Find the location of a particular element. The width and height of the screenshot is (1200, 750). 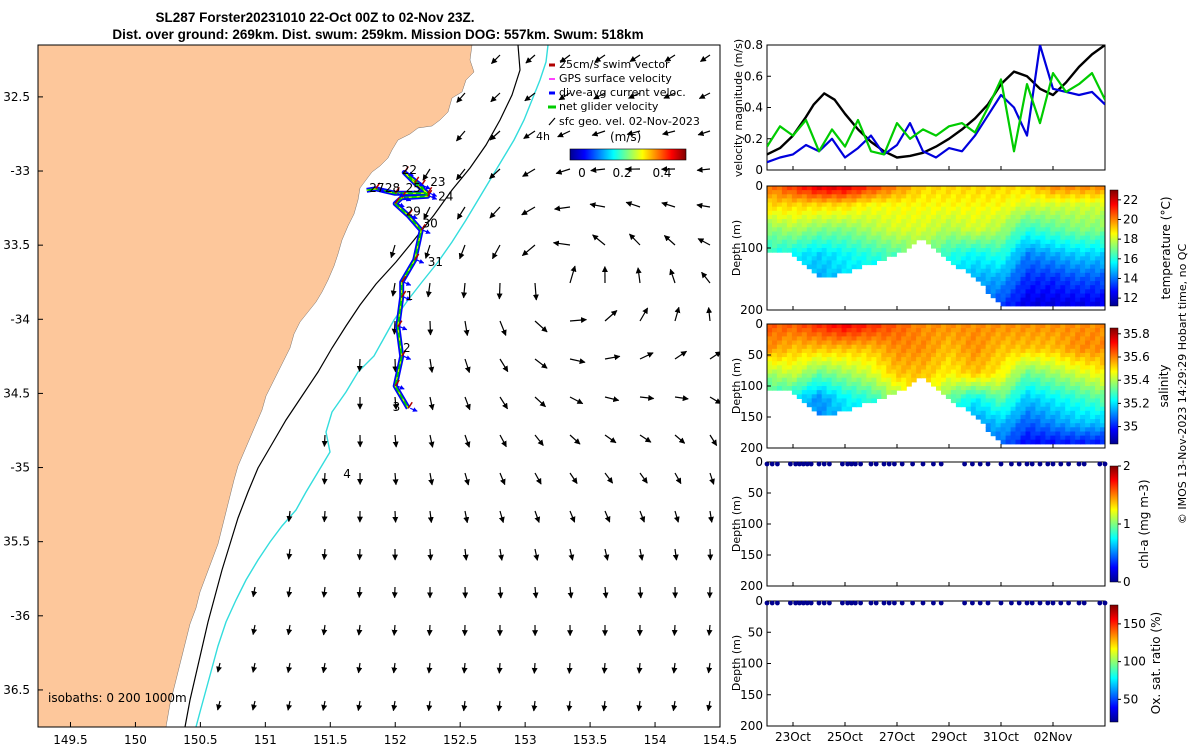

day-label: 27 is located at coordinates (376, 188).